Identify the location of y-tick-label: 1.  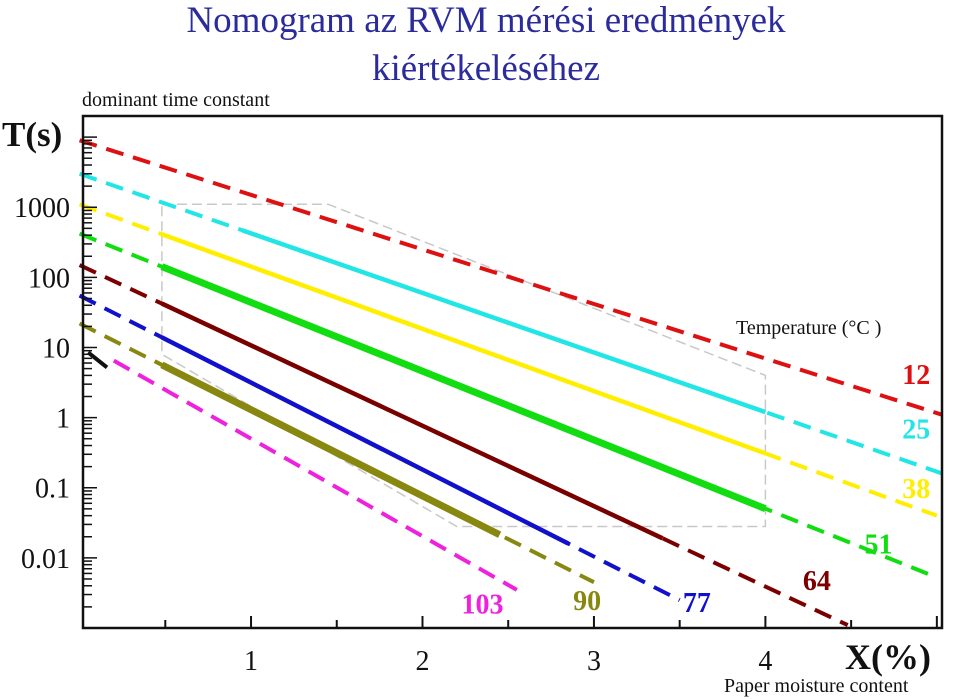
(63, 419).